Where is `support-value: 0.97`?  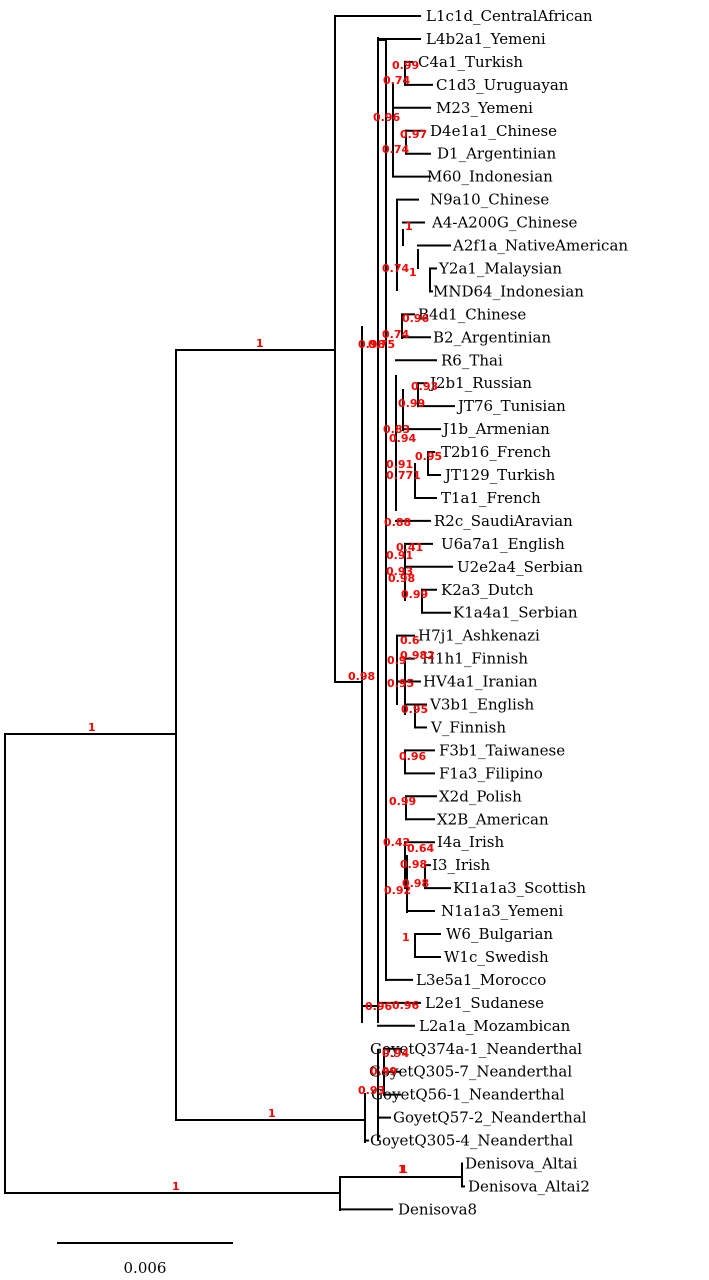 support-value: 0.97 is located at coordinates (413, 134).